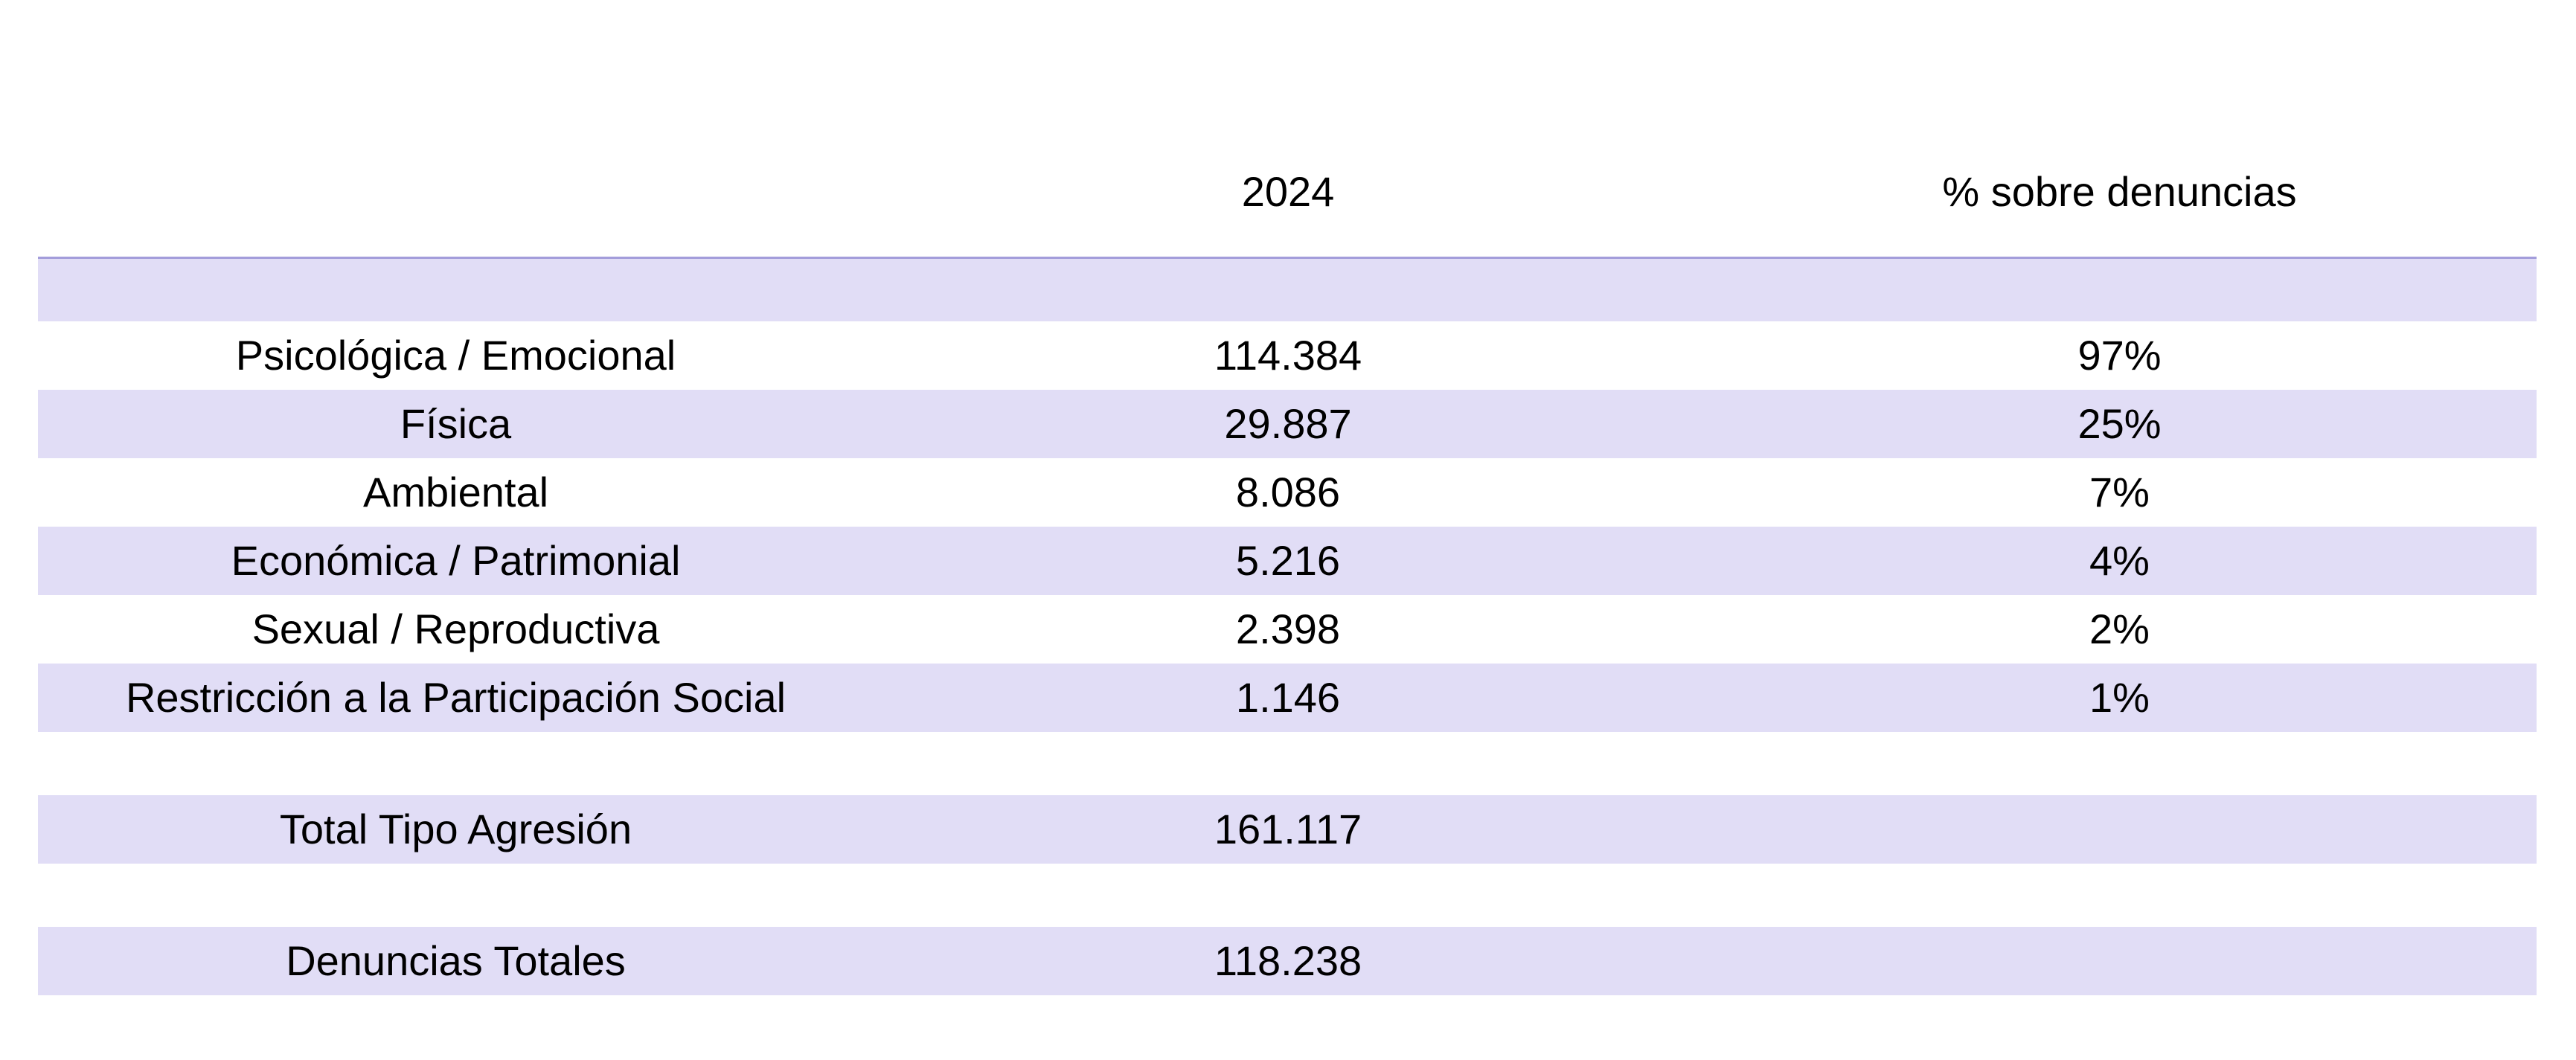  I want to click on table-header-row: 2024 % sobre denuncias, so click(1287, 191).